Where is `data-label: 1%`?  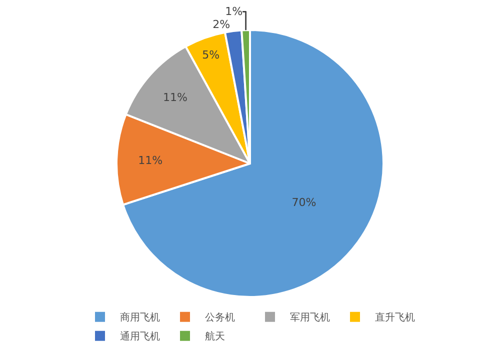 data-label: 1% is located at coordinates (234, 11).